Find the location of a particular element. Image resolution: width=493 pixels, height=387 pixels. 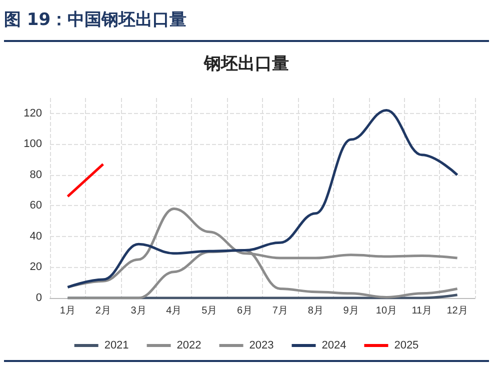

x-tick-label: 7月 is located at coordinates (280, 311).